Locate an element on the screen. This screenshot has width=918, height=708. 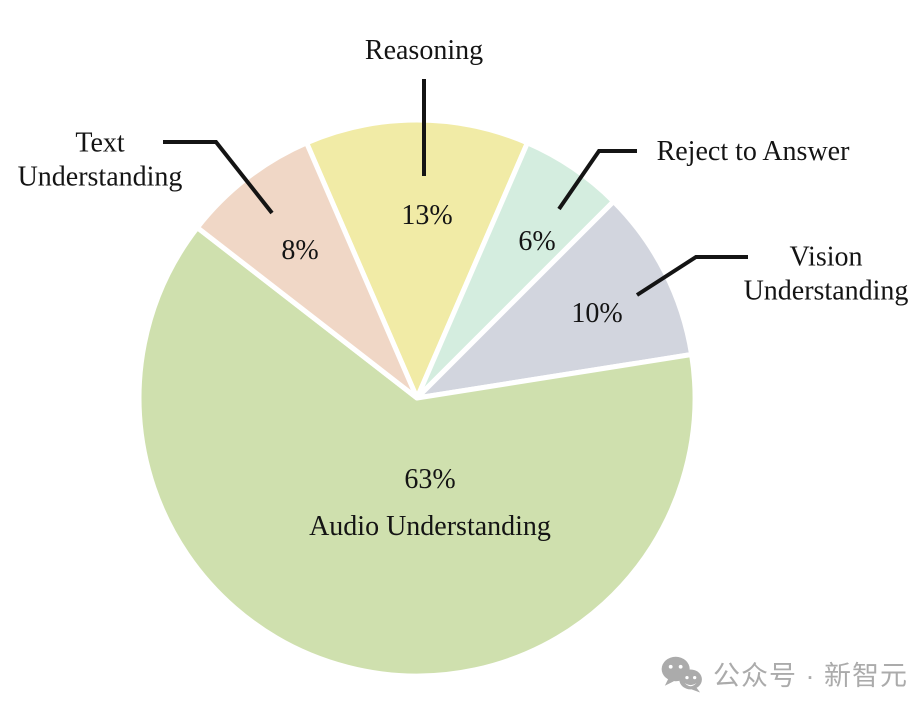
pct-label-reasoning: 13% is located at coordinates (427, 216).